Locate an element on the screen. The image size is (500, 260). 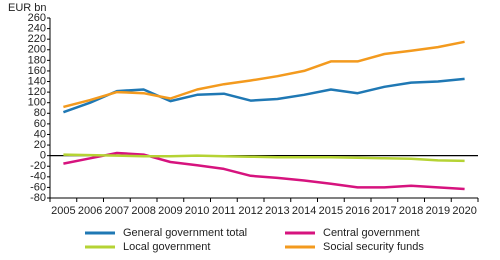
x-tick-label: 2016 is located at coordinates (357, 211).